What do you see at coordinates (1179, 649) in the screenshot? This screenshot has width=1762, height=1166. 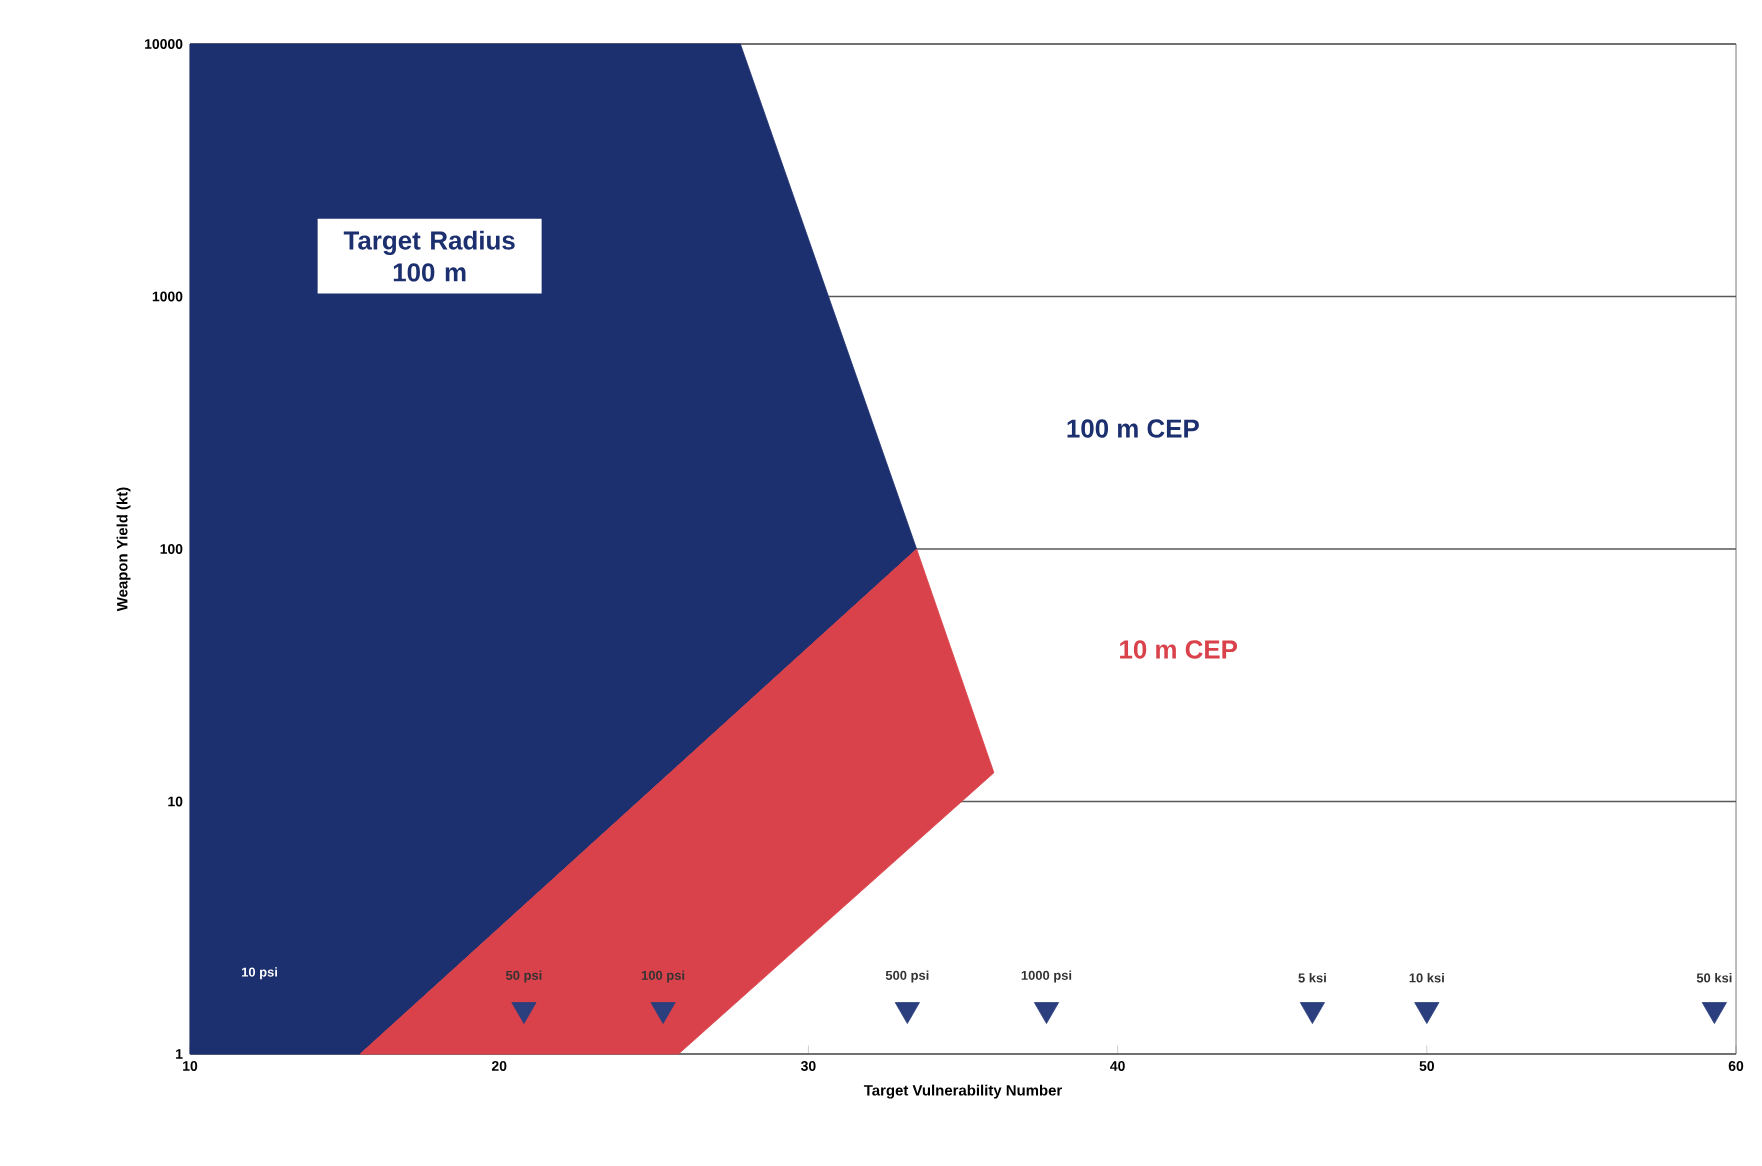 I see `text: 10 m CEP` at bounding box center [1179, 649].